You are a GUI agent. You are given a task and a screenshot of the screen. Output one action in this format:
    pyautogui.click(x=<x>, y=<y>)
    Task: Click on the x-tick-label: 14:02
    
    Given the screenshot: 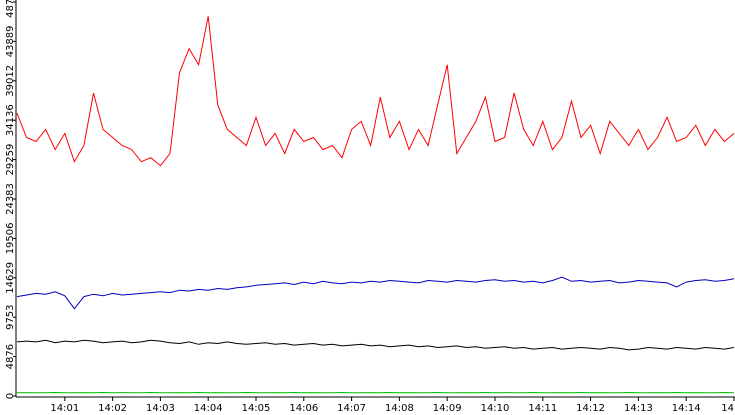 What is the action you would take?
    pyautogui.click(x=112, y=408)
    